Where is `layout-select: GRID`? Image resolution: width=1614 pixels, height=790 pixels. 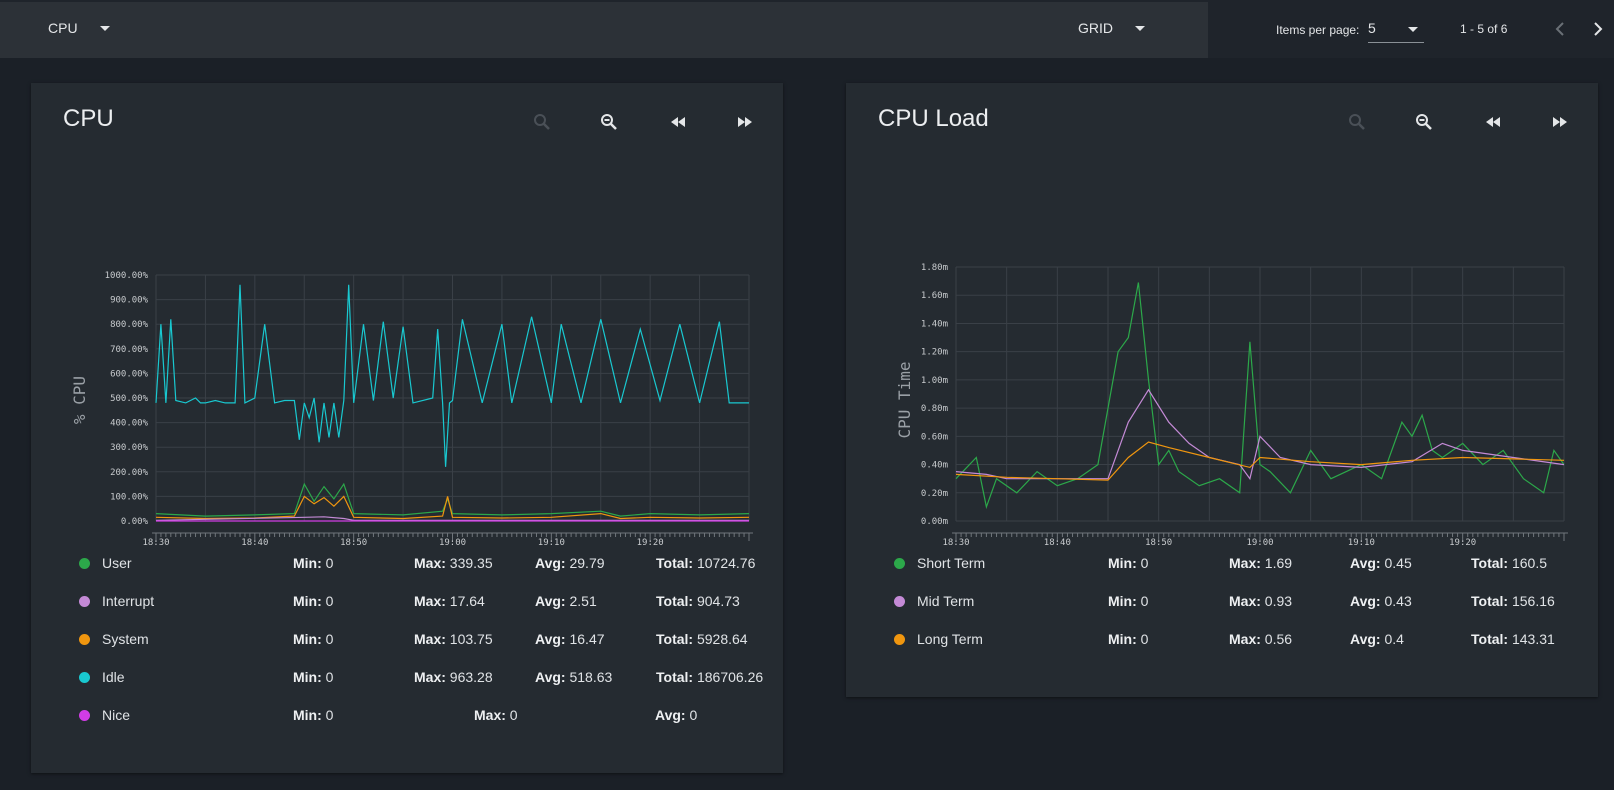 layout-select: GRID is located at coordinates (1111, 28).